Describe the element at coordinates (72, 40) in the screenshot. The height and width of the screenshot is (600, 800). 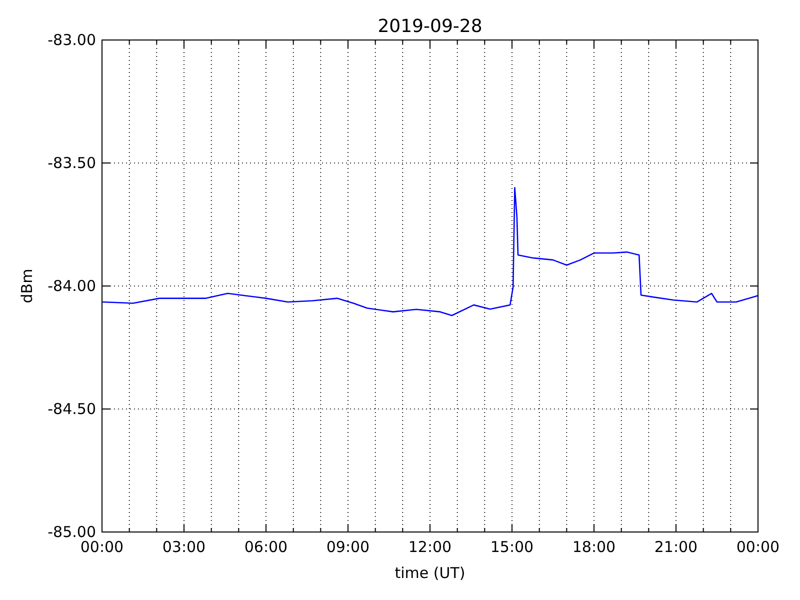
I see `y-tick-label: -83.00` at that location.